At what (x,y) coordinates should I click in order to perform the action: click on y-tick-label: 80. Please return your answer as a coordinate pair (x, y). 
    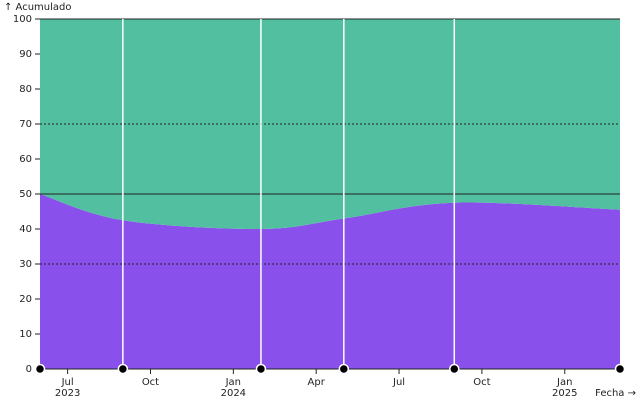
    Looking at the image, I should click on (25, 89).